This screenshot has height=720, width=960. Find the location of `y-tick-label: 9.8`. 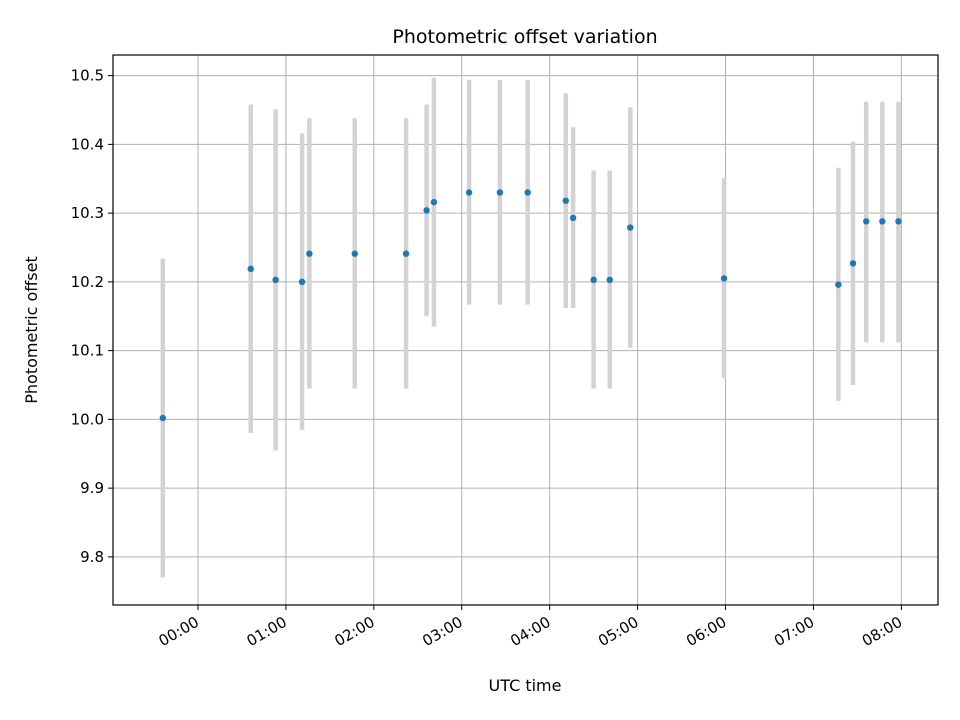

y-tick-label: 9.8 is located at coordinates (92, 557).